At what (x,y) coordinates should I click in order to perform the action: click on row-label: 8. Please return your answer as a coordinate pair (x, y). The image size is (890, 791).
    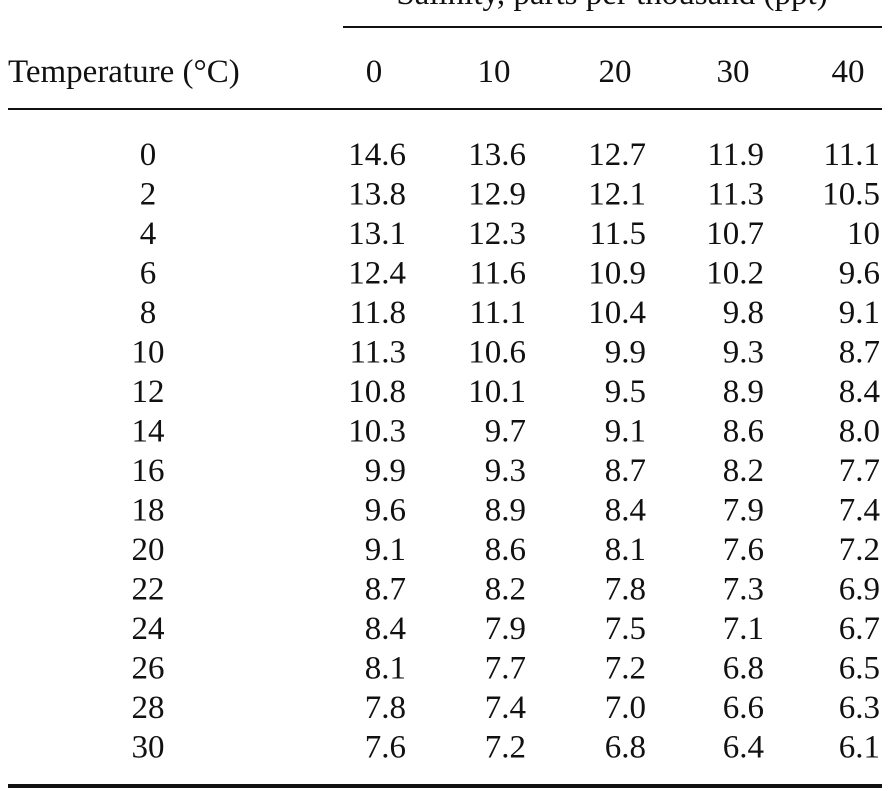
    Looking at the image, I should click on (148, 313).